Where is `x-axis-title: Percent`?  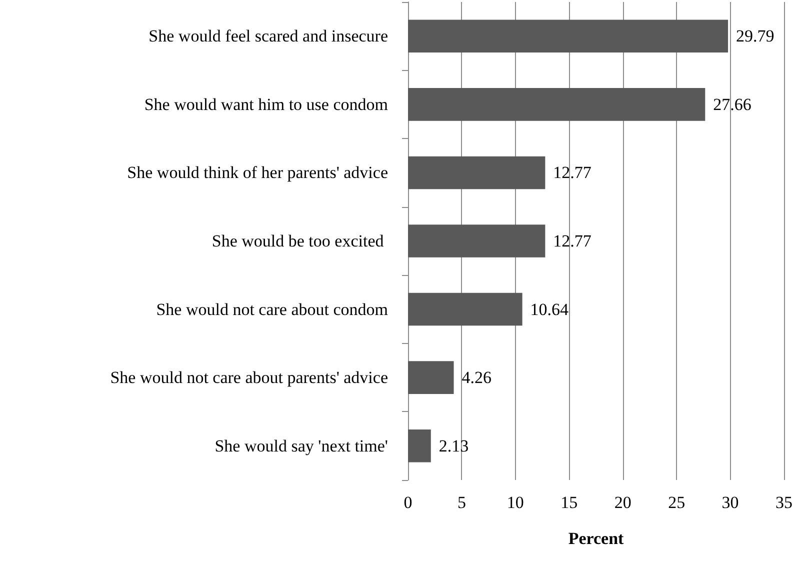
x-axis-title: Percent is located at coordinates (596, 538).